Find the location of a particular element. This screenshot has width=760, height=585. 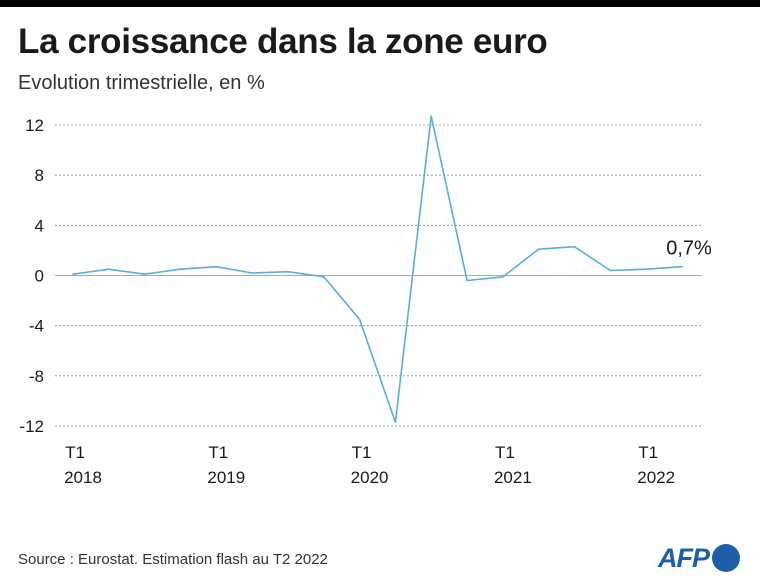

y-tick-label: -8 is located at coordinates (36, 376).